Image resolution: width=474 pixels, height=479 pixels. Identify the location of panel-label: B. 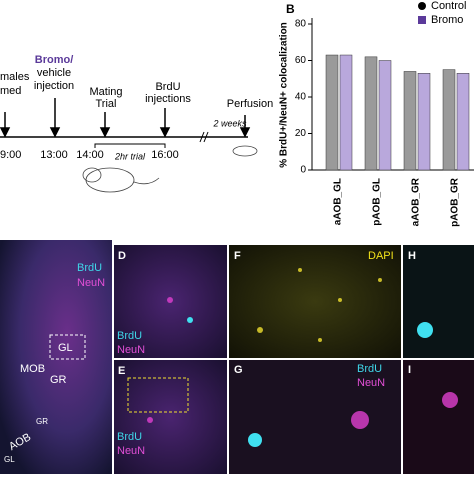
(290, 9).